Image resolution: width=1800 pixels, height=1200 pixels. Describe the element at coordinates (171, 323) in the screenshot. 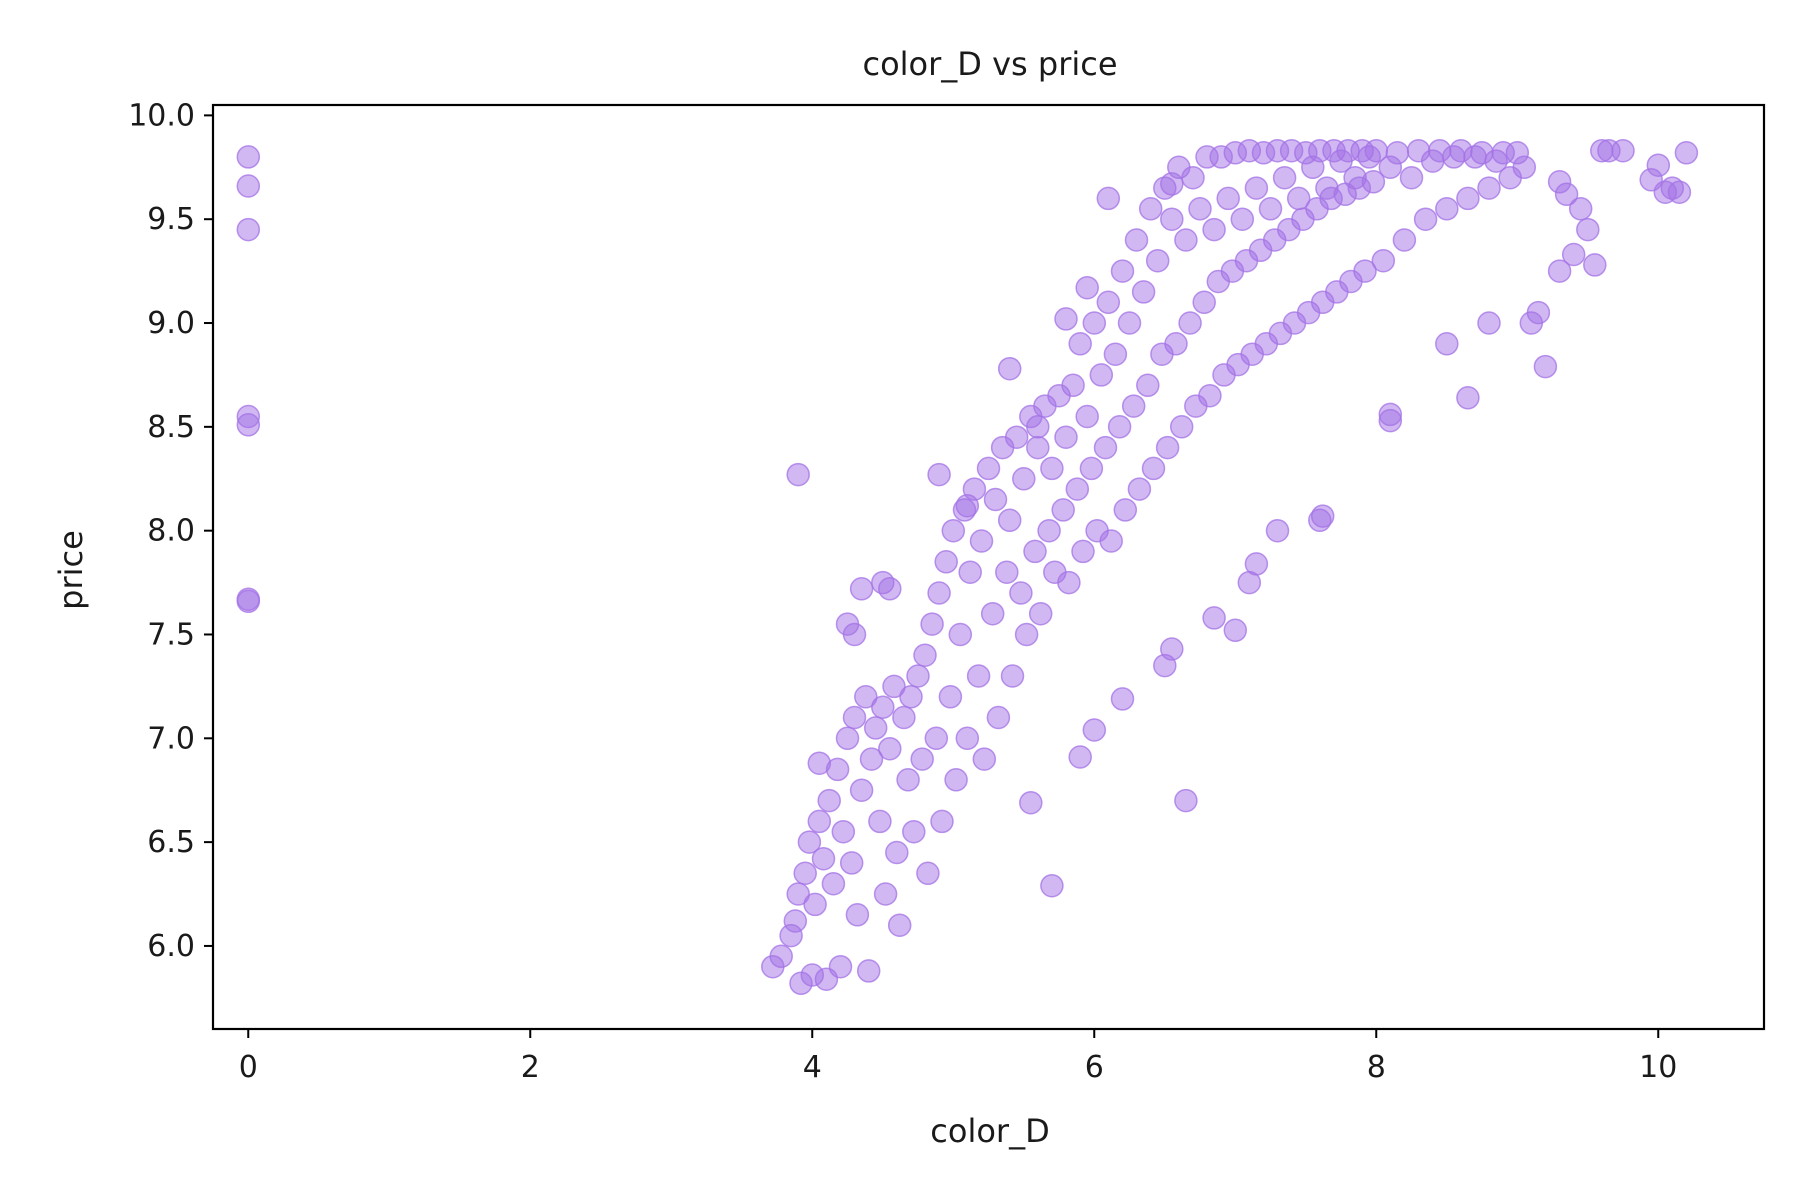

I see `y-tick-label: 9.0` at that location.